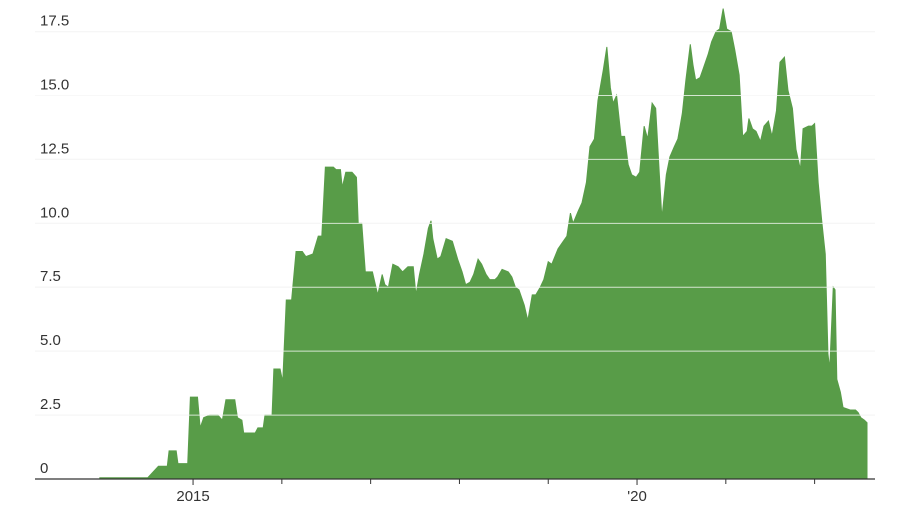 The image size is (900, 510). Describe the element at coordinates (50, 276) in the screenshot. I see `y-tick-label: 7.5` at that location.